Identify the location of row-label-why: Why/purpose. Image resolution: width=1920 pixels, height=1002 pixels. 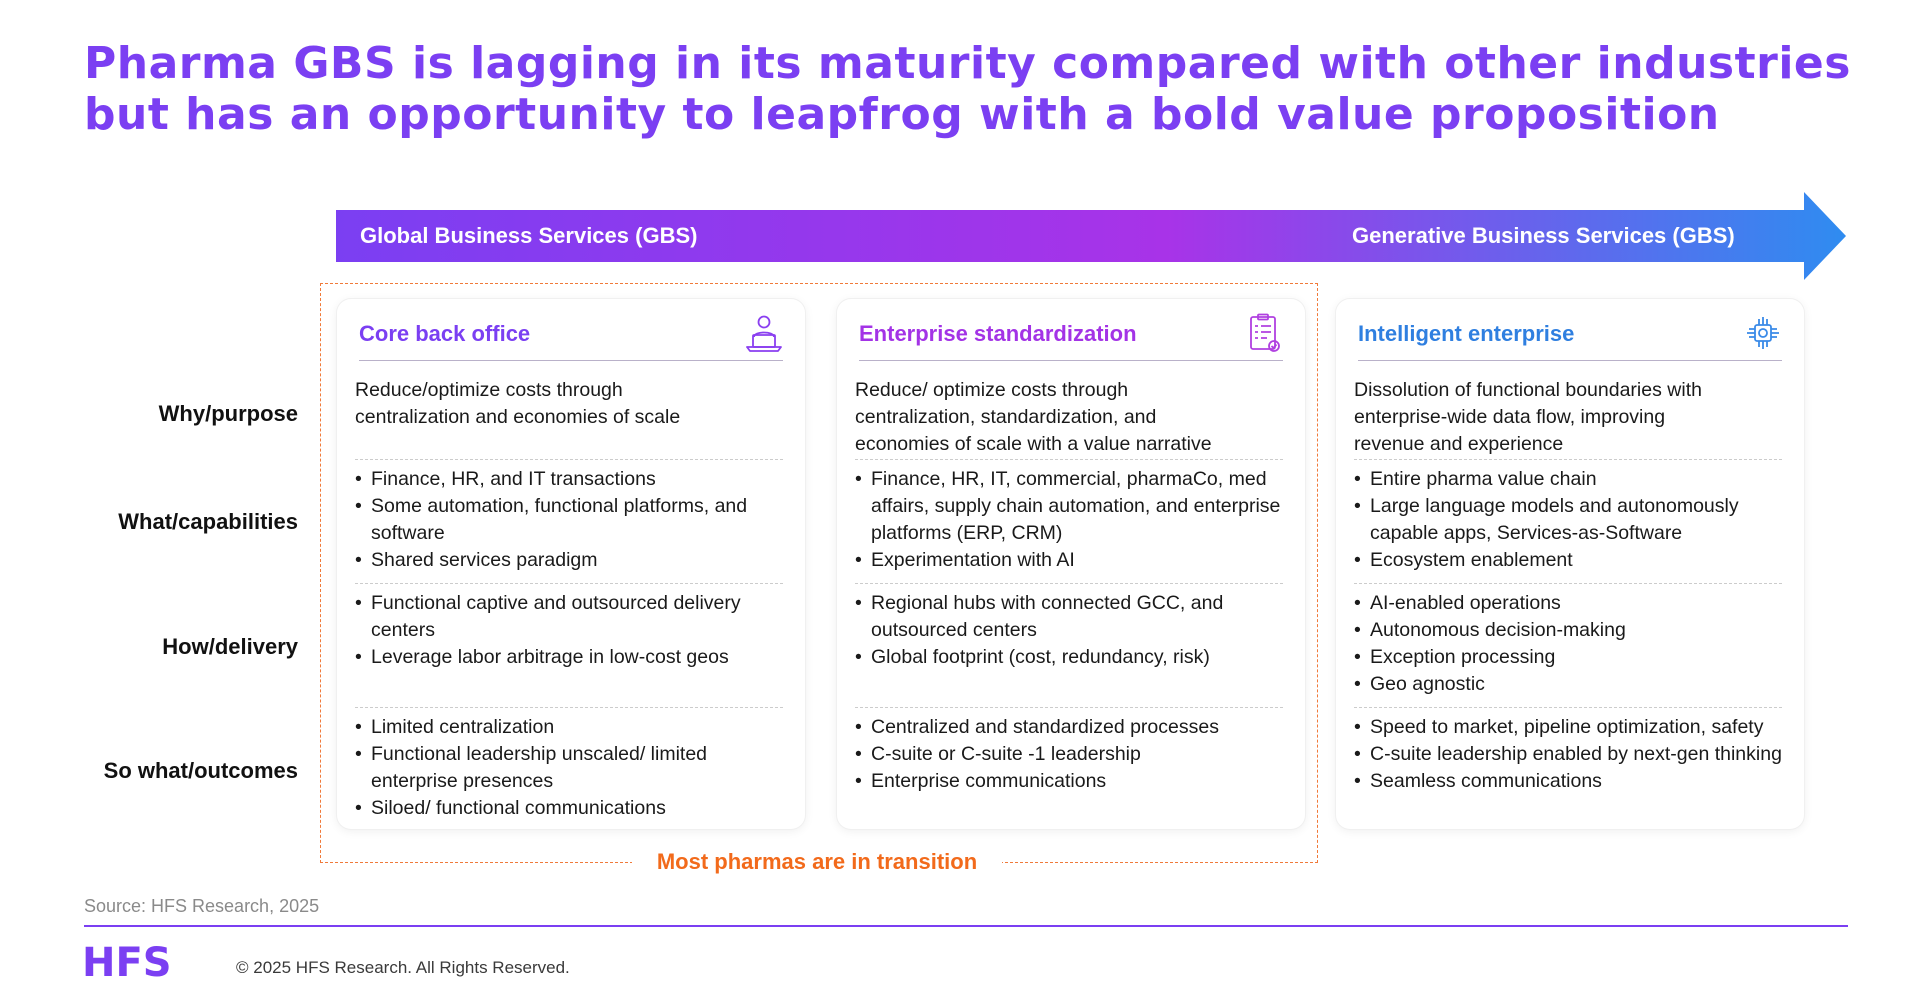
(228, 413).